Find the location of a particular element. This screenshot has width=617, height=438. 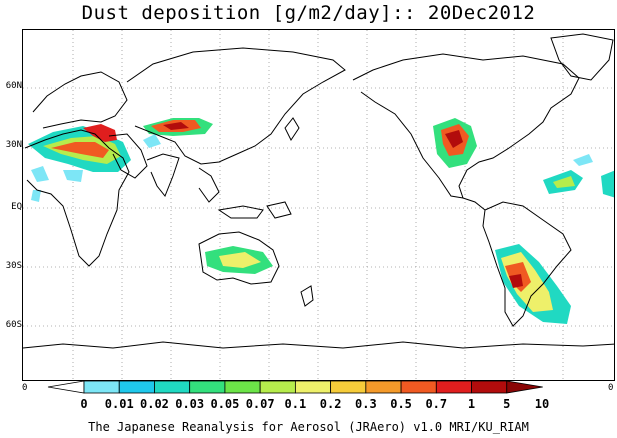

lat-label-30s: 30S is located at coordinates (13, 266).